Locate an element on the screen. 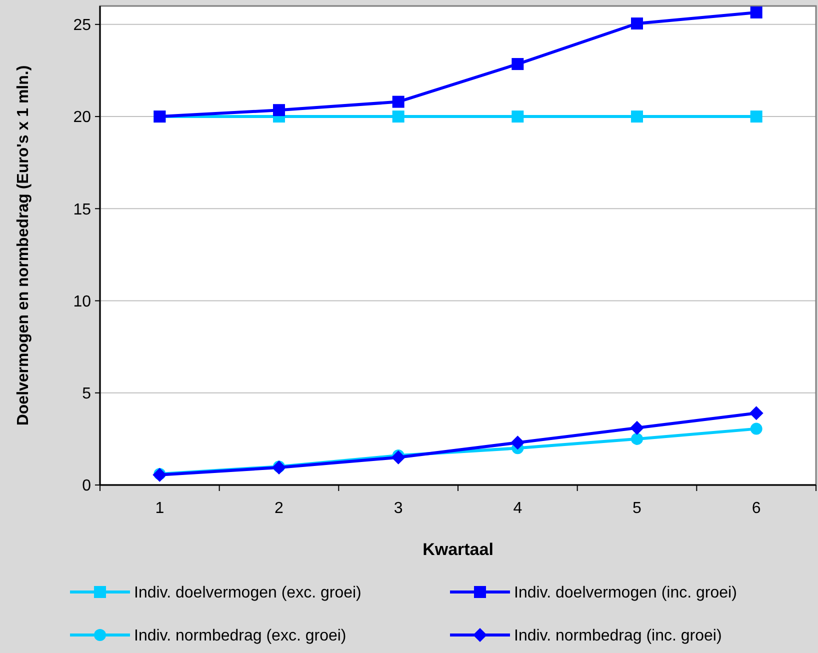 This screenshot has height=653, width=818. x-tick-label: 2 is located at coordinates (279, 508).